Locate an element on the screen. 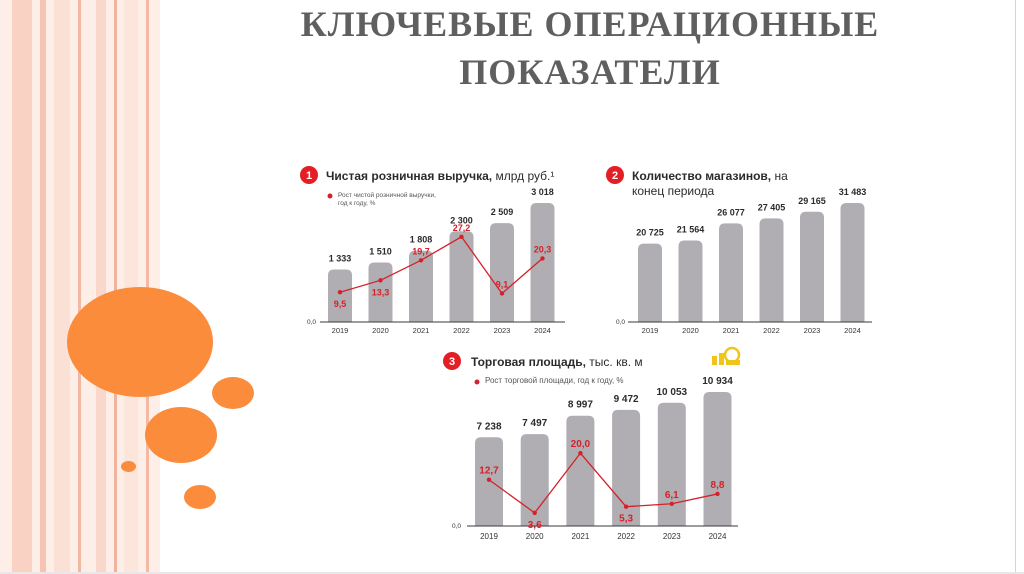 The width and height of the screenshot is (1024, 574). zero-label: 0,0 is located at coordinates (620, 322).